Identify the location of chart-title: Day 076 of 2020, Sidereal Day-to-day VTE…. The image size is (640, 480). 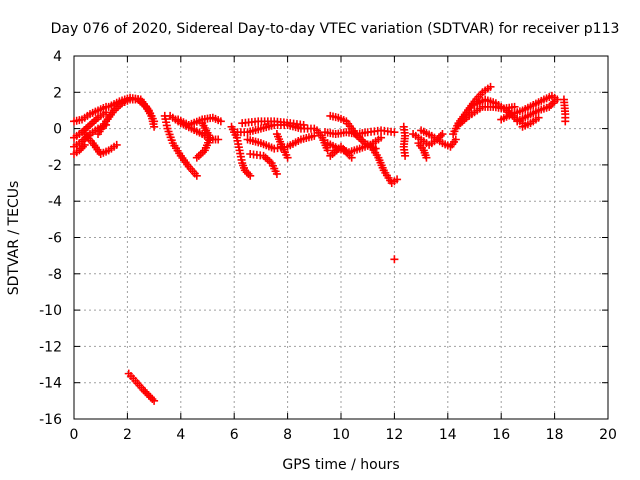
(335, 29).